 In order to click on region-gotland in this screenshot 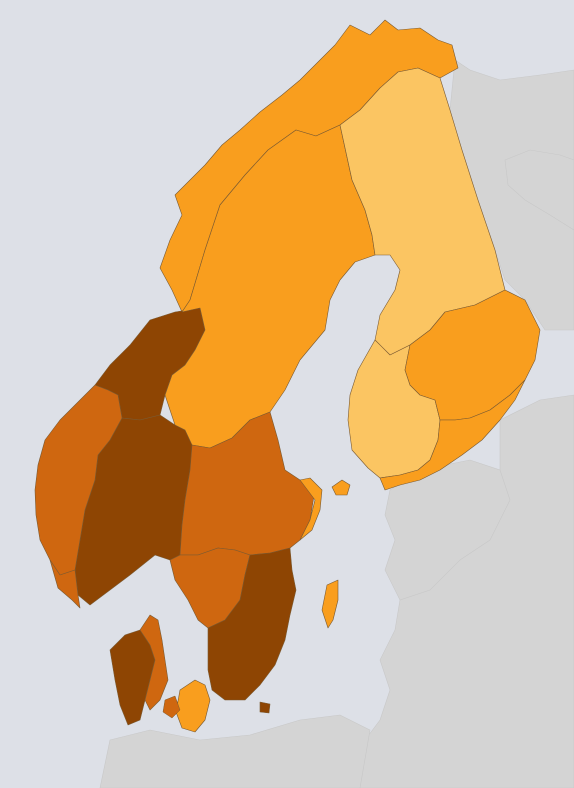, I will do `click(330, 604)`.